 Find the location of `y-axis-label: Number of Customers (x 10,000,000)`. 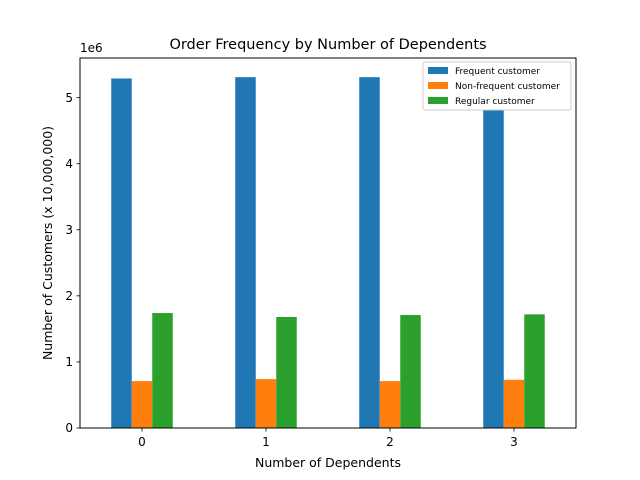

y-axis-label: Number of Customers (x 10,000,000) is located at coordinates (47, 243).